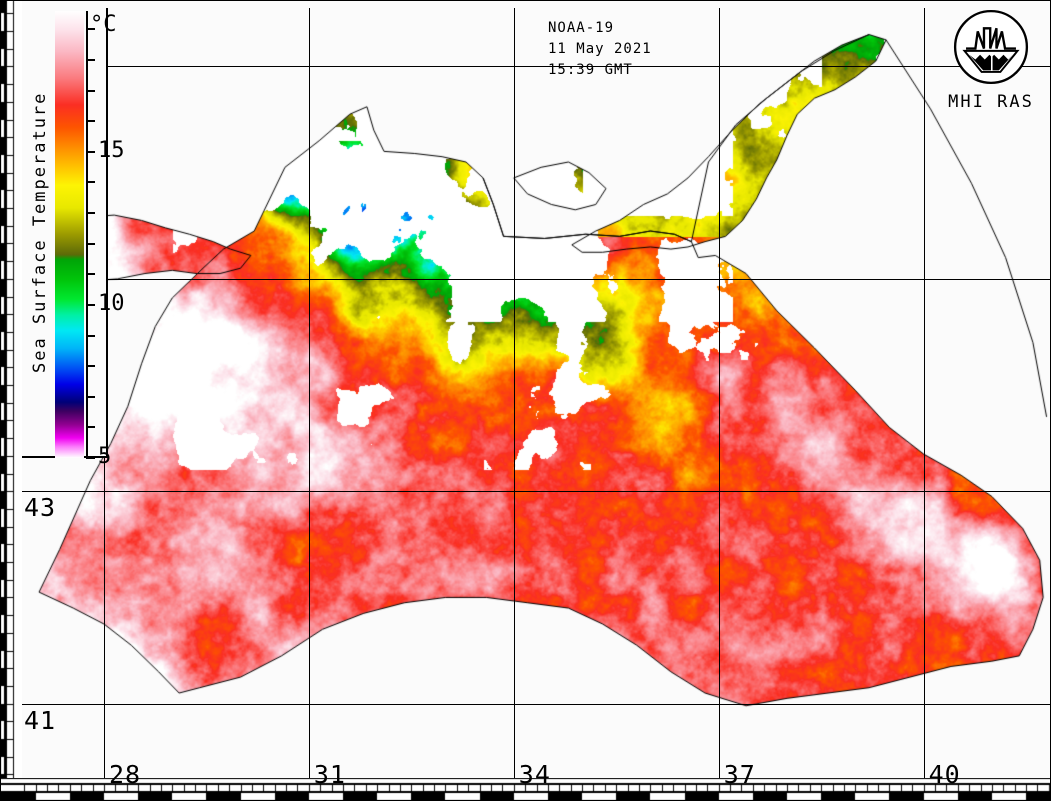 The height and width of the screenshot is (801, 1051). I want to click on colorbar-title: Sea Surface Temperature, so click(40, 232).